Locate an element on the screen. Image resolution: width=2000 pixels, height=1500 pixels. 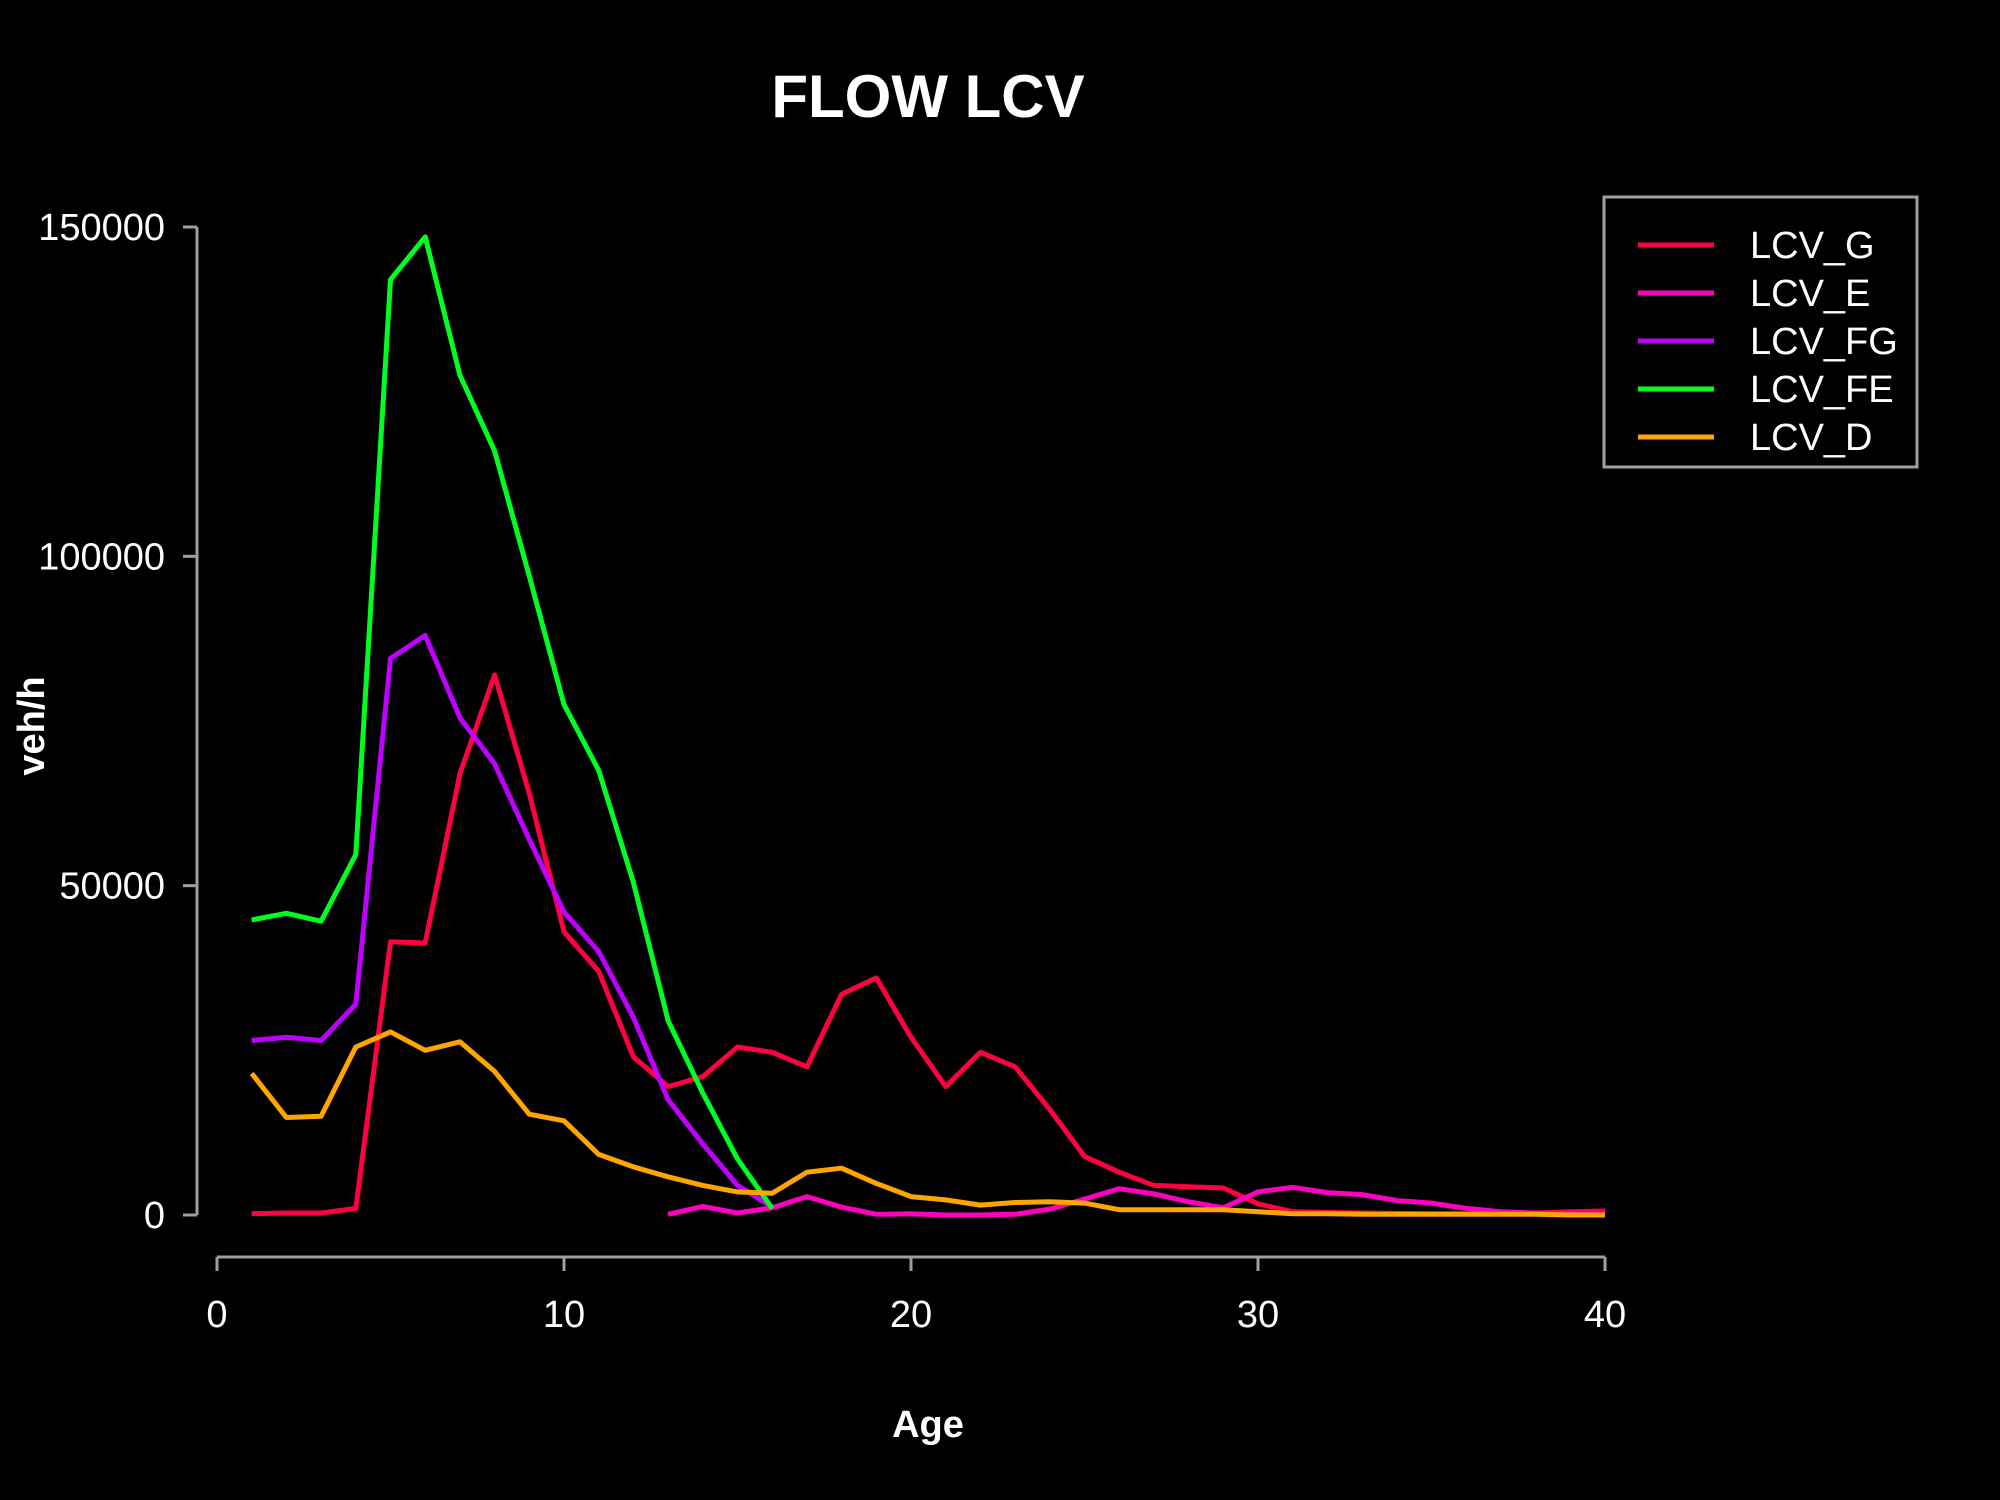
x-tick-label: 10 is located at coordinates (564, 1315).